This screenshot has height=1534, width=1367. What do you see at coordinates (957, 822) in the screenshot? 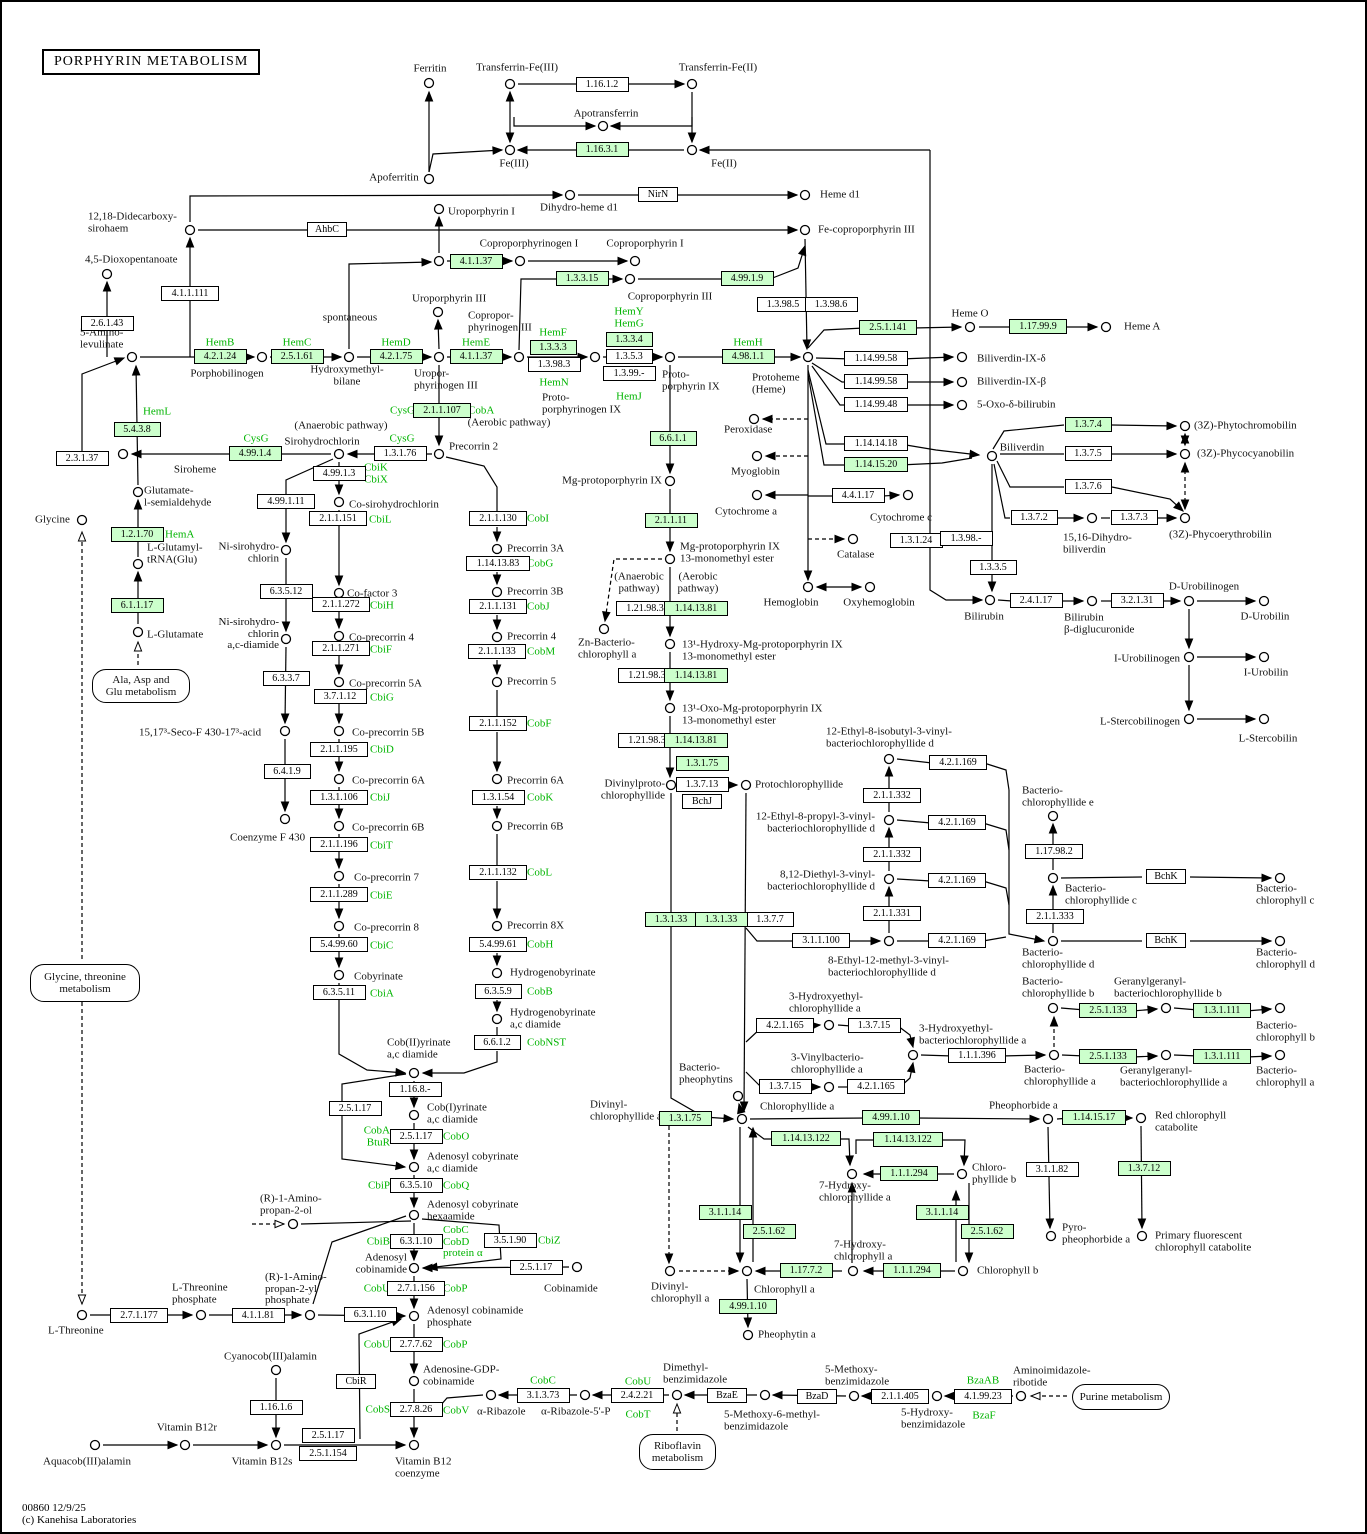
I see `enzyme-box: 4.2.1.169` at bounding box center [957, 822].